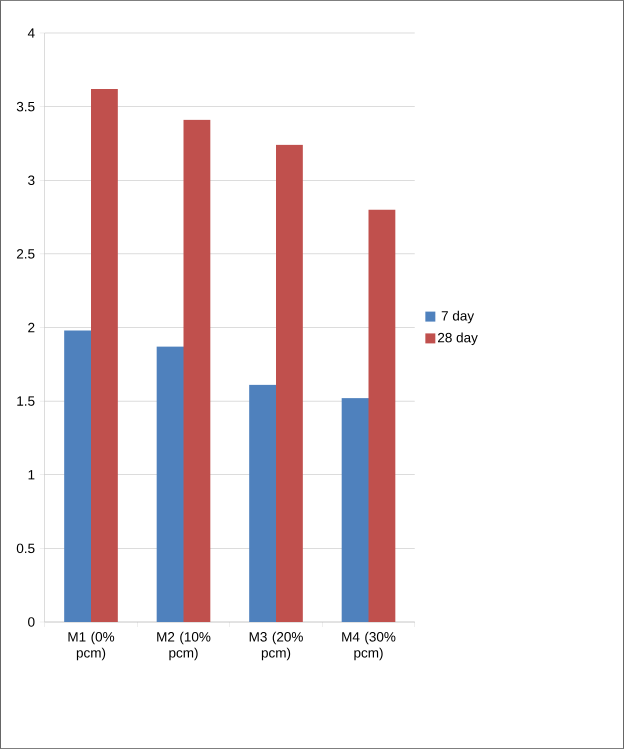 This screenshot has height=749, width=624. Describe the element at coordinates (25, 401) in the screenshot. I see `y-tick-label: 1.5` at that location.